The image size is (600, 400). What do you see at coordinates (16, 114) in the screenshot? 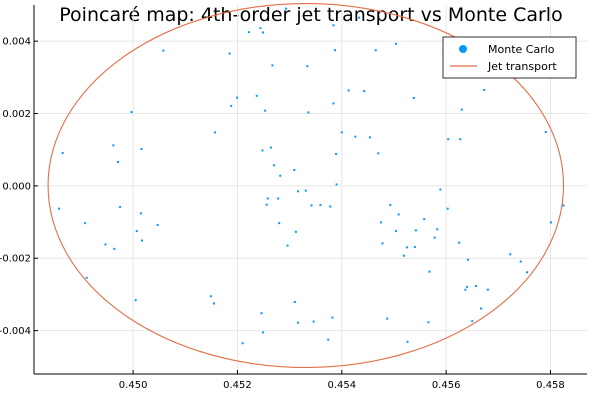
I see `y-tick-label: 0.002` at bounding box center [16, 114].